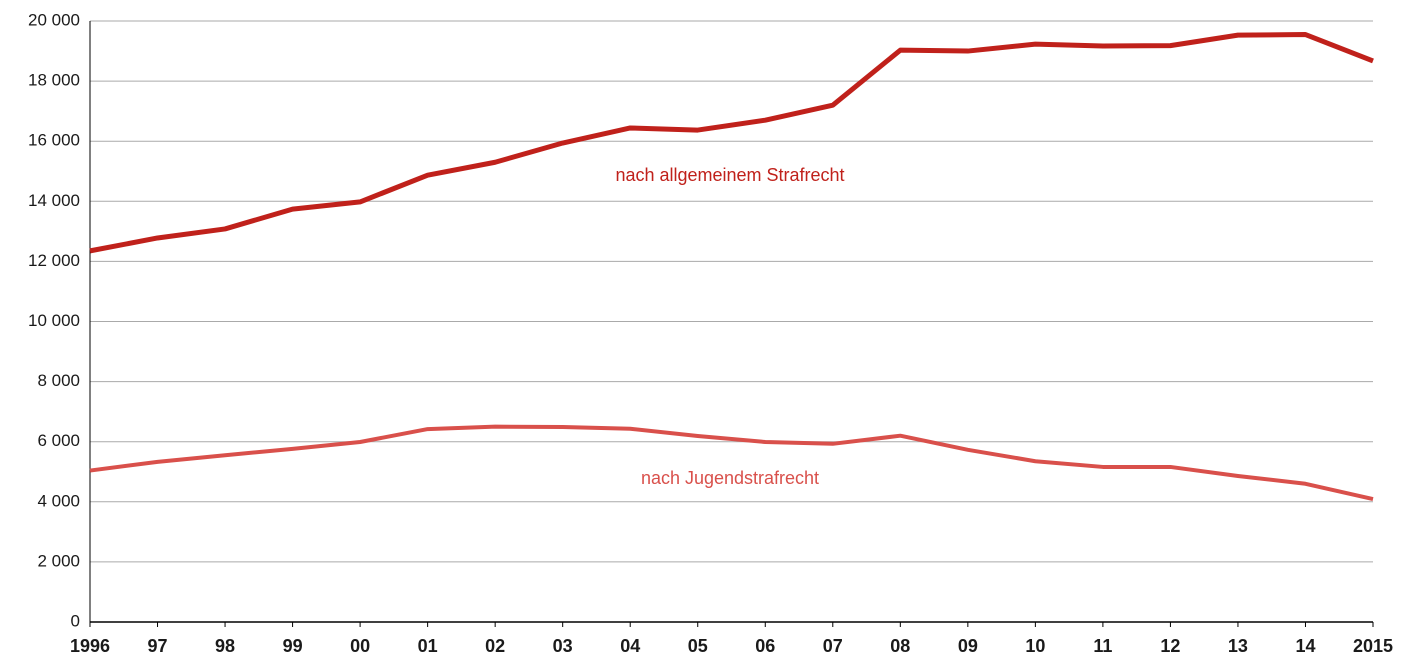  I want to click on y-tick-label: 12 000, so click(54, 260).